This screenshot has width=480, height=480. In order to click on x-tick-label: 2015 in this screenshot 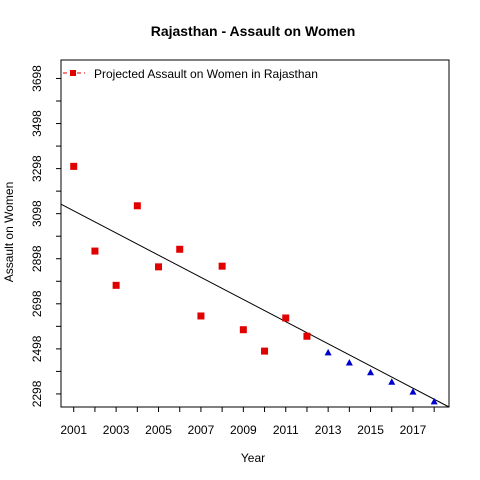, I will do `click(370, 430)`.